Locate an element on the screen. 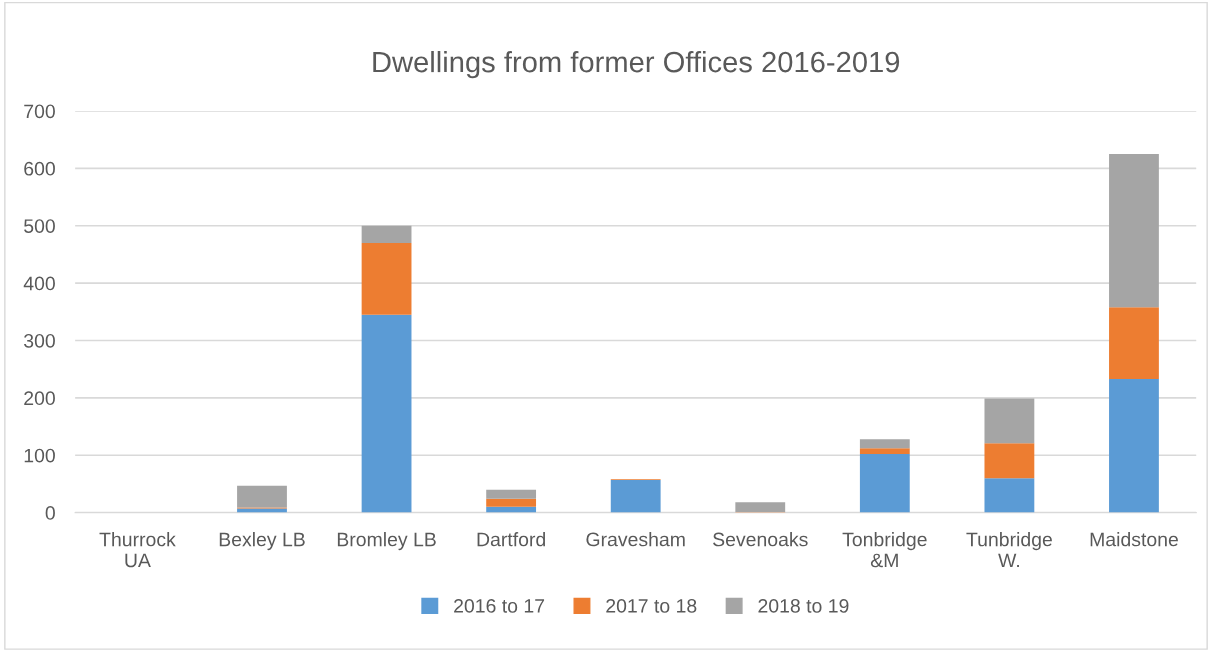  y-tick-label: 400 is located at coordinates (39, 283).